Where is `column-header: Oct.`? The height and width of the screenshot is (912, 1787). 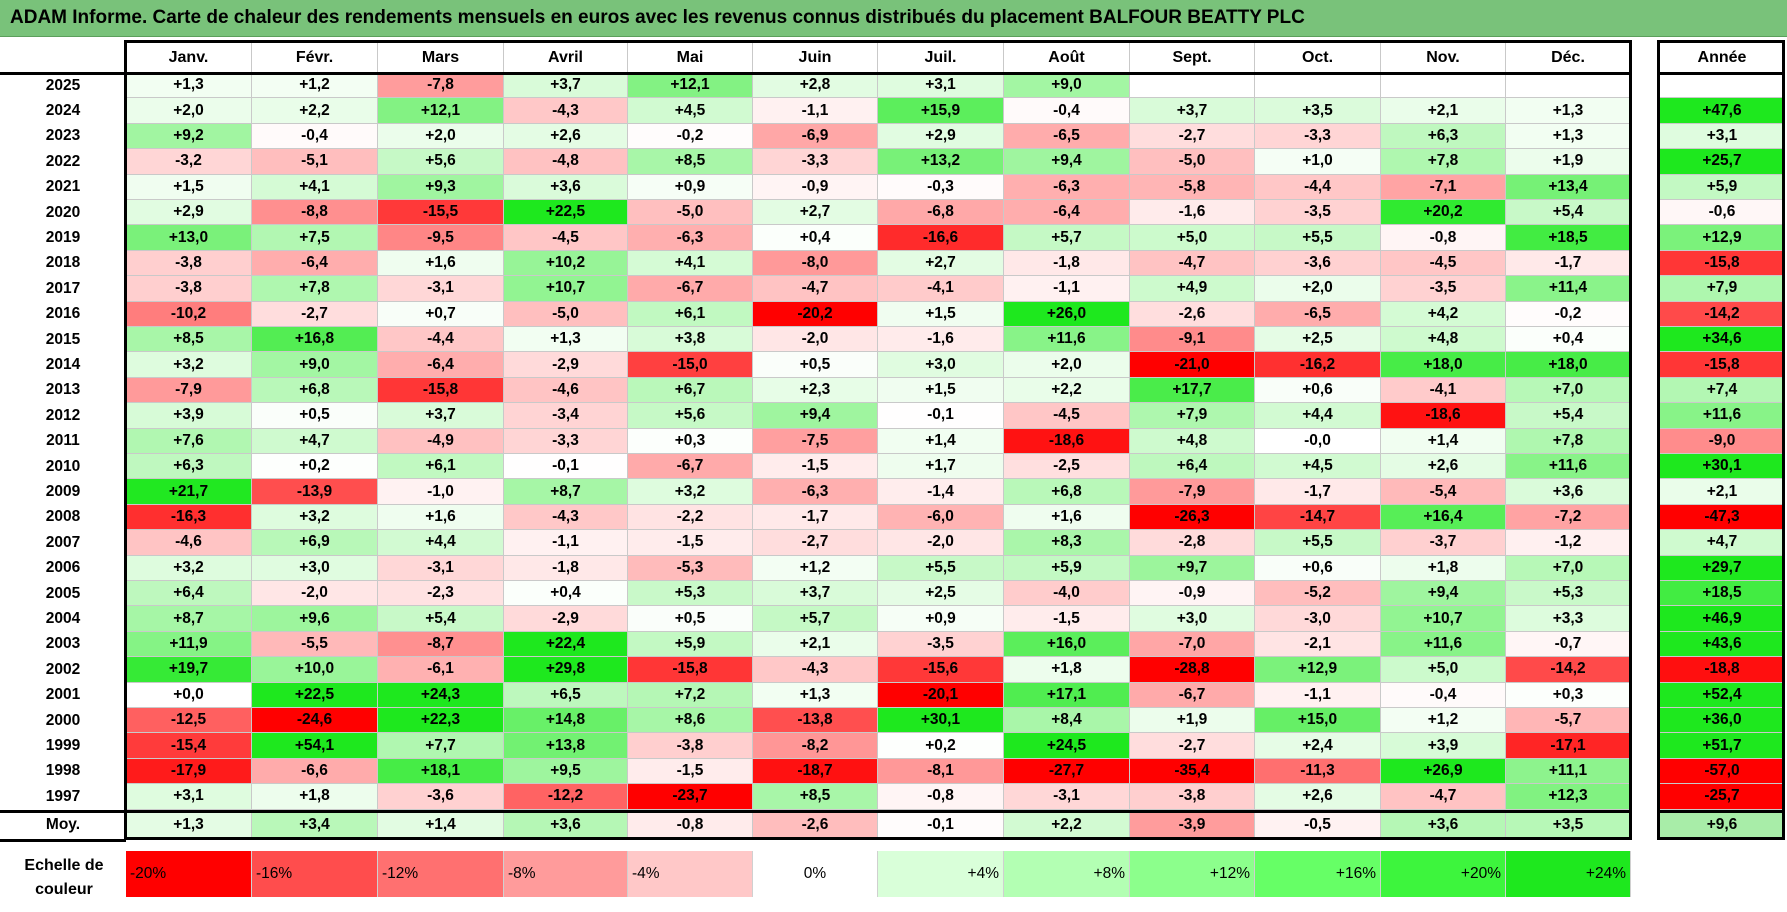
column-header: Oct. is located at coordinates (1318, 57).